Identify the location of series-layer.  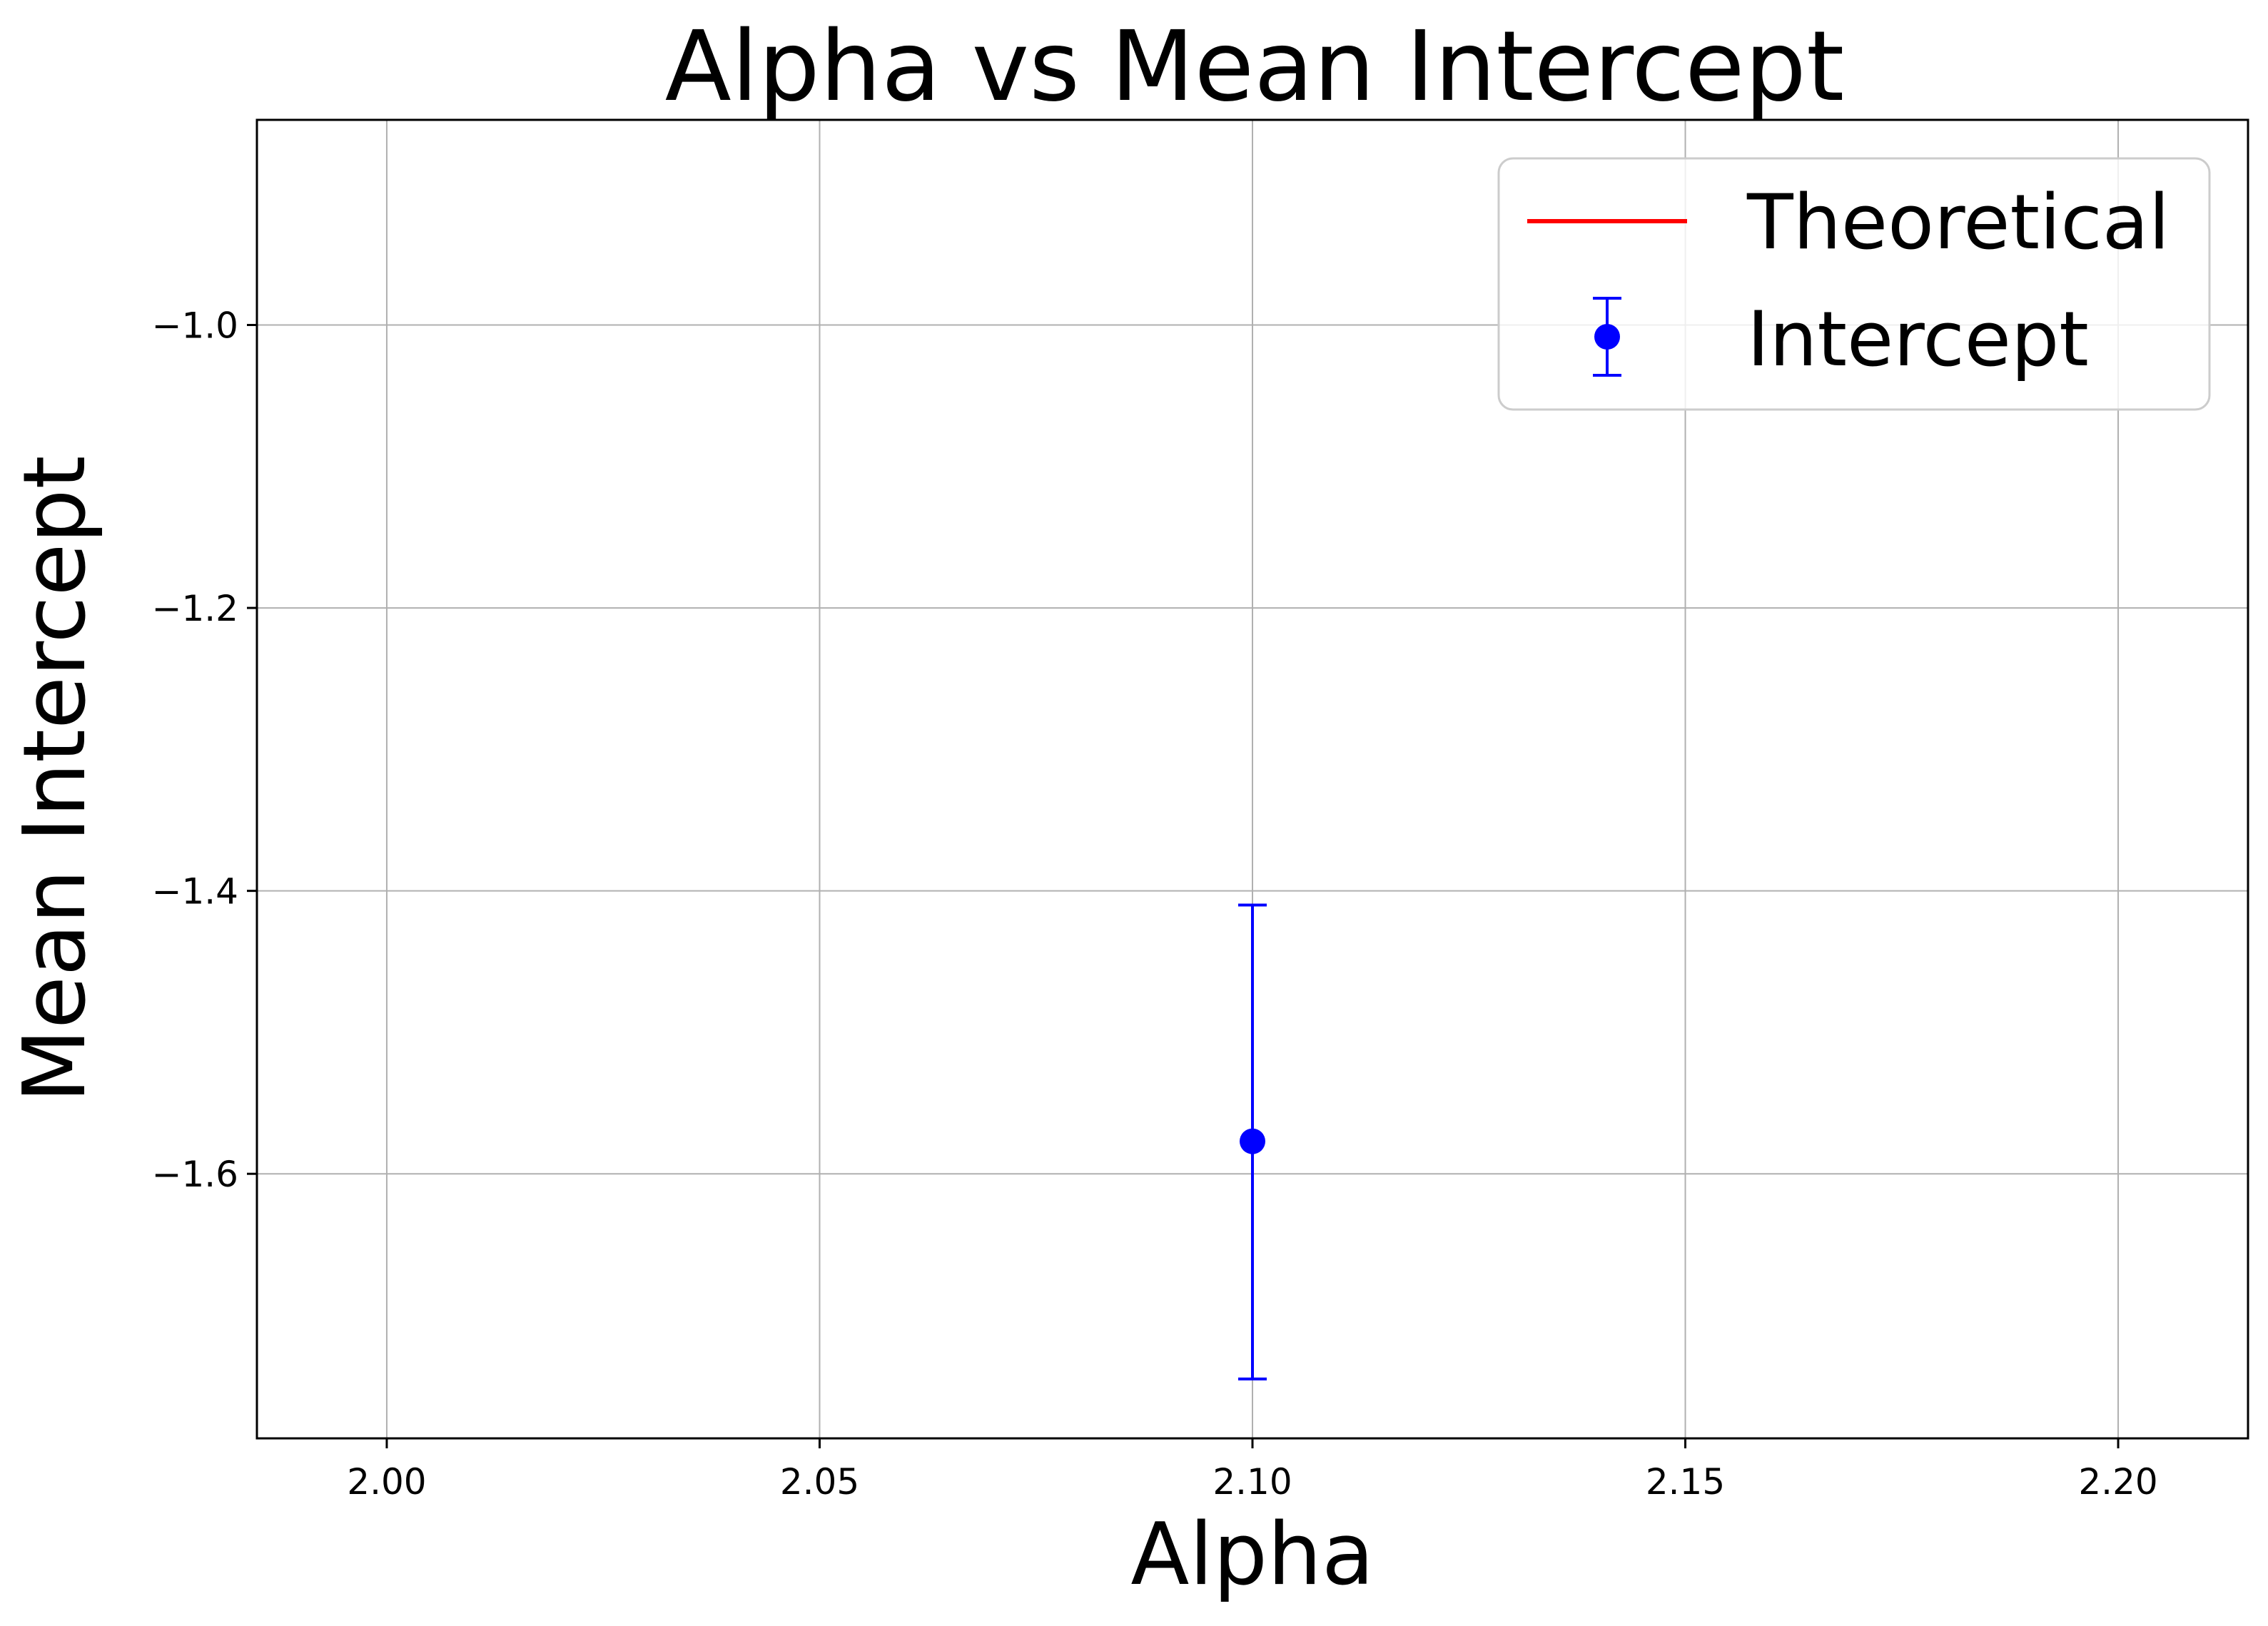
(1252, 1142).